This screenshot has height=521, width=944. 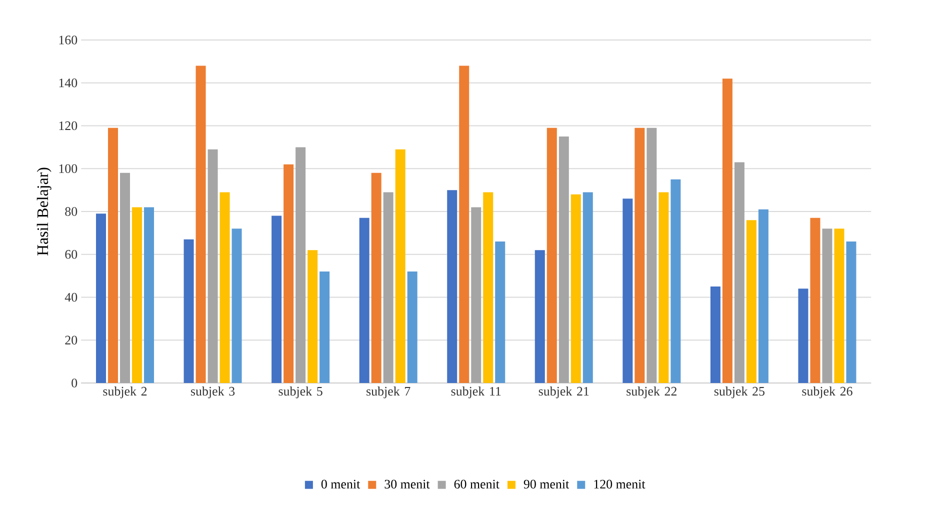 What do you see at coordinates (547, 484) in the screenshot?
I see `legend-label: 90 menit` at bounding box center [547, 484].